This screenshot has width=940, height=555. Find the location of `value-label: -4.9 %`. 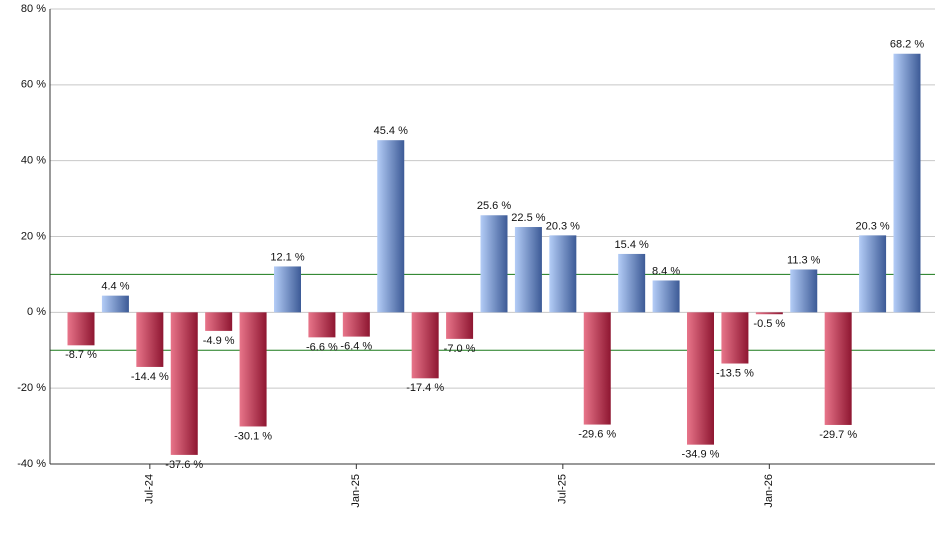

value-label: -4.9 % is located at coordinates (219, 341).